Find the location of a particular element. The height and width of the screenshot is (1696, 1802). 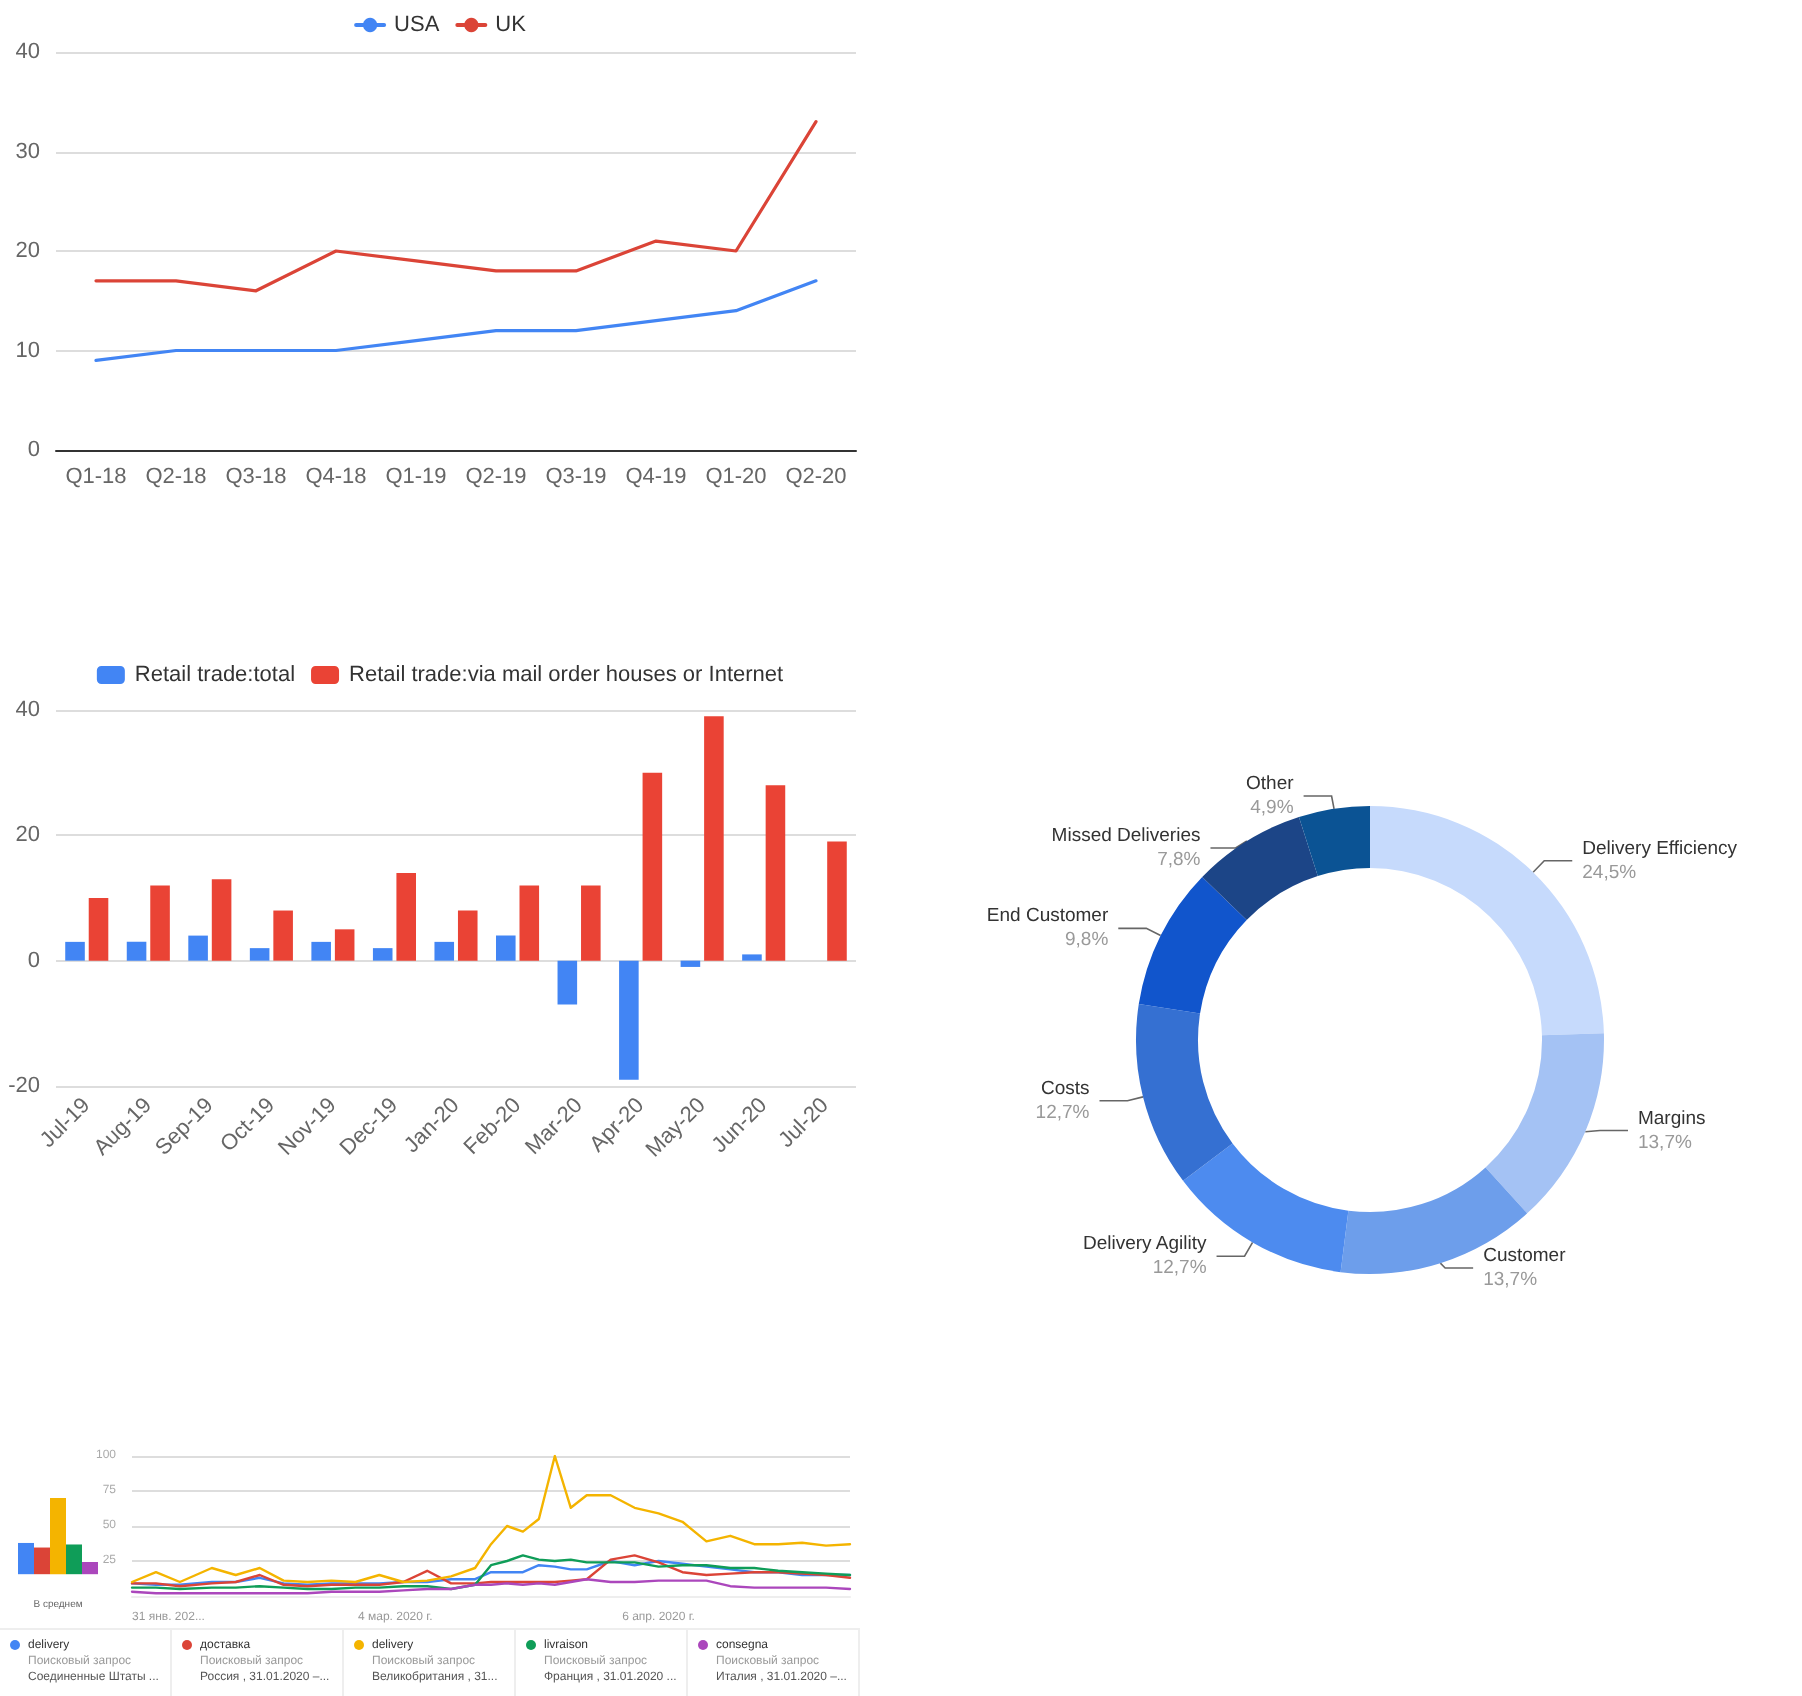

data-label: 4,9% is located at coordinates (1272, 808).